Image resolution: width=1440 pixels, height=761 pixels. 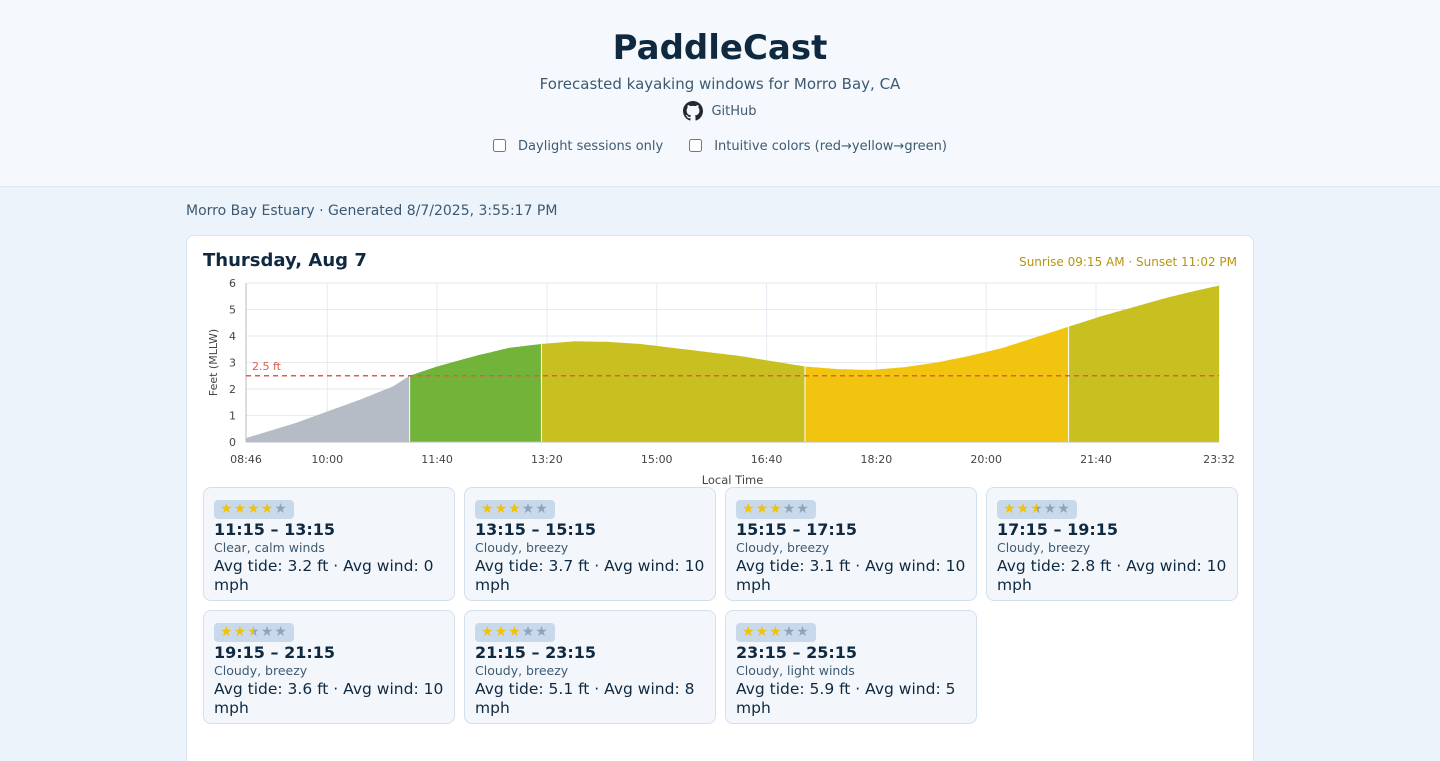 What do you see at coordinates (535, 652) in the screenshot?
I see `session-time: 21:15 – 23:15` at bounding box center [535, 652].